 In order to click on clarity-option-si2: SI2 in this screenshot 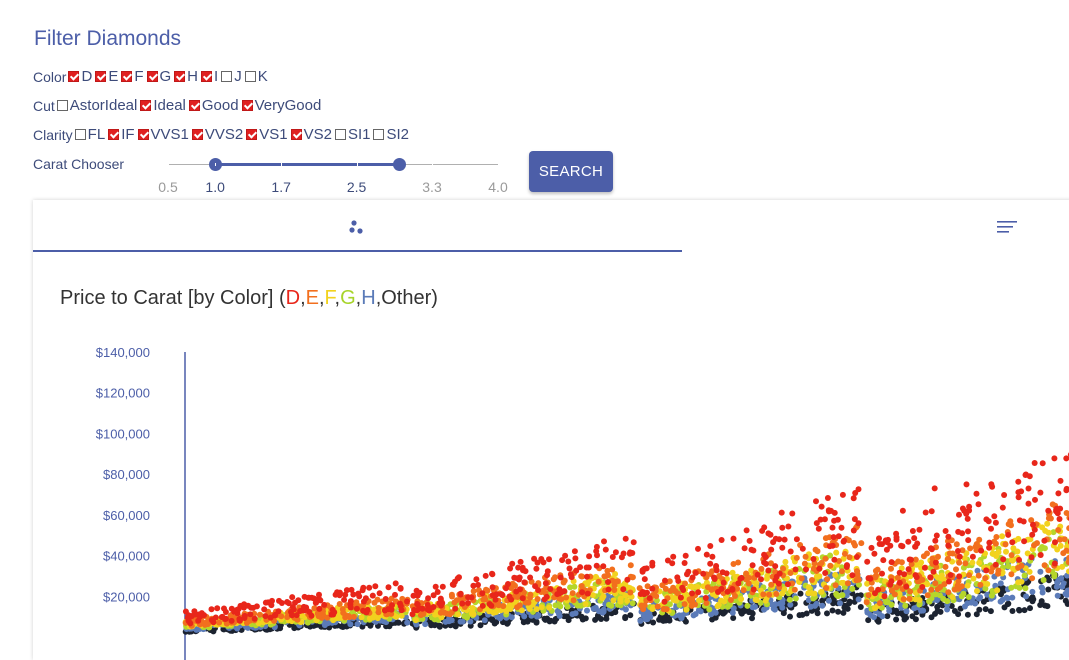, I will do `click(390, 134)`.